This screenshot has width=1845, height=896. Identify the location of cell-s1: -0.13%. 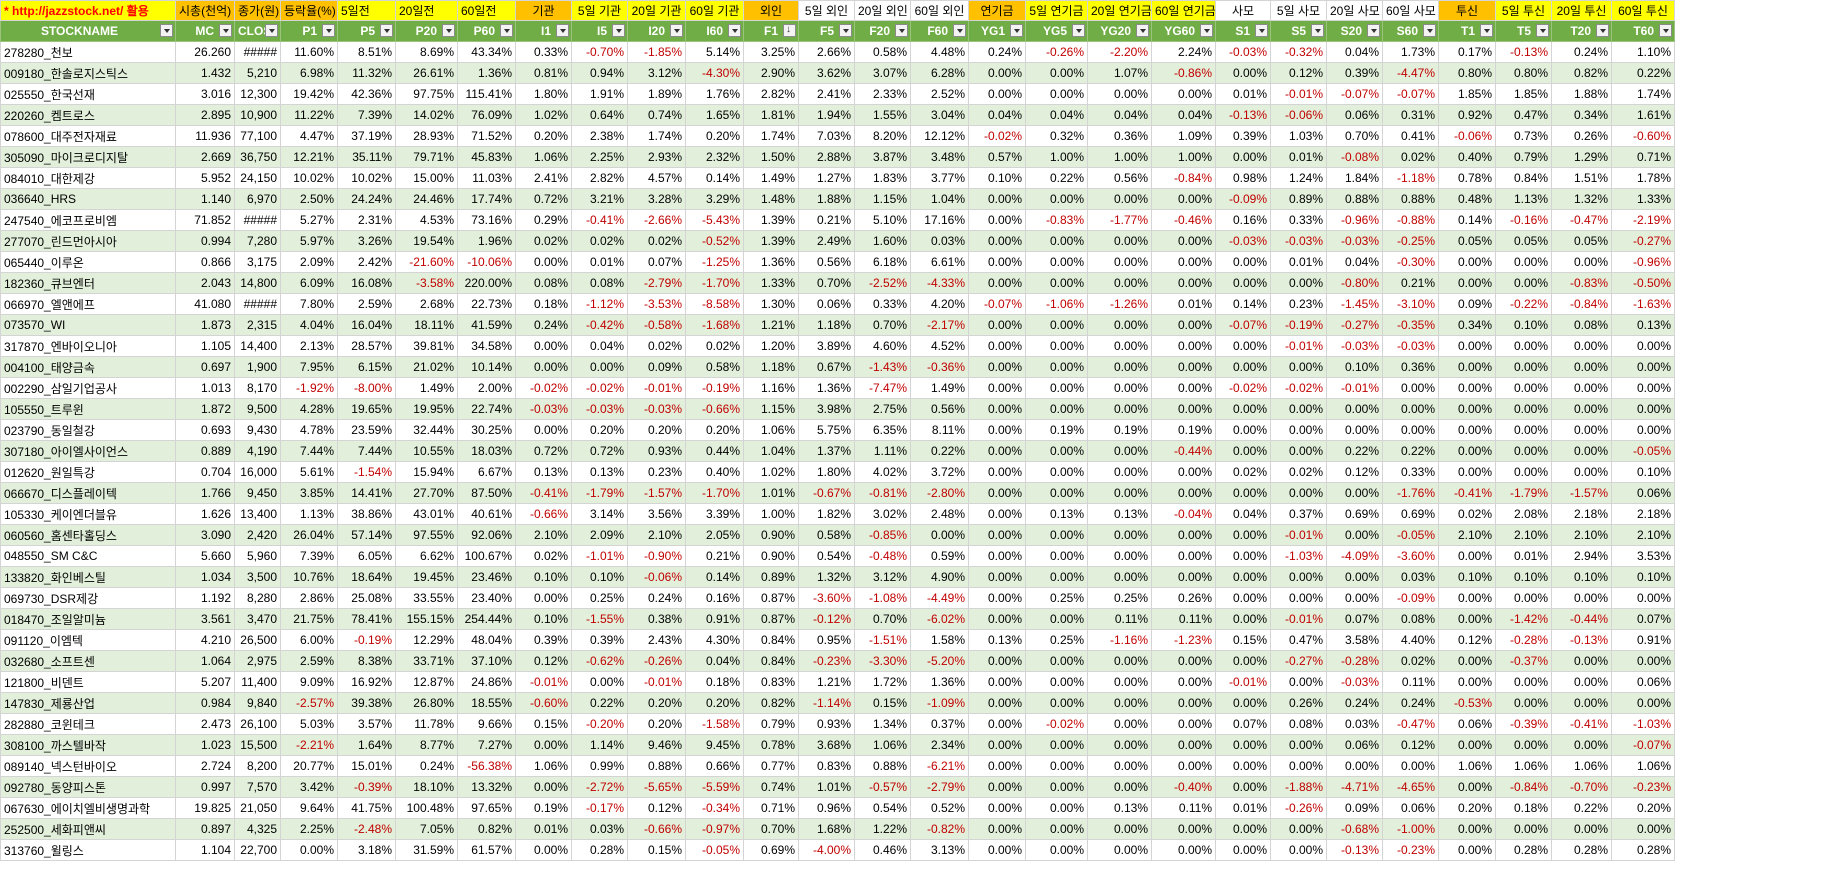
(1243, 115).